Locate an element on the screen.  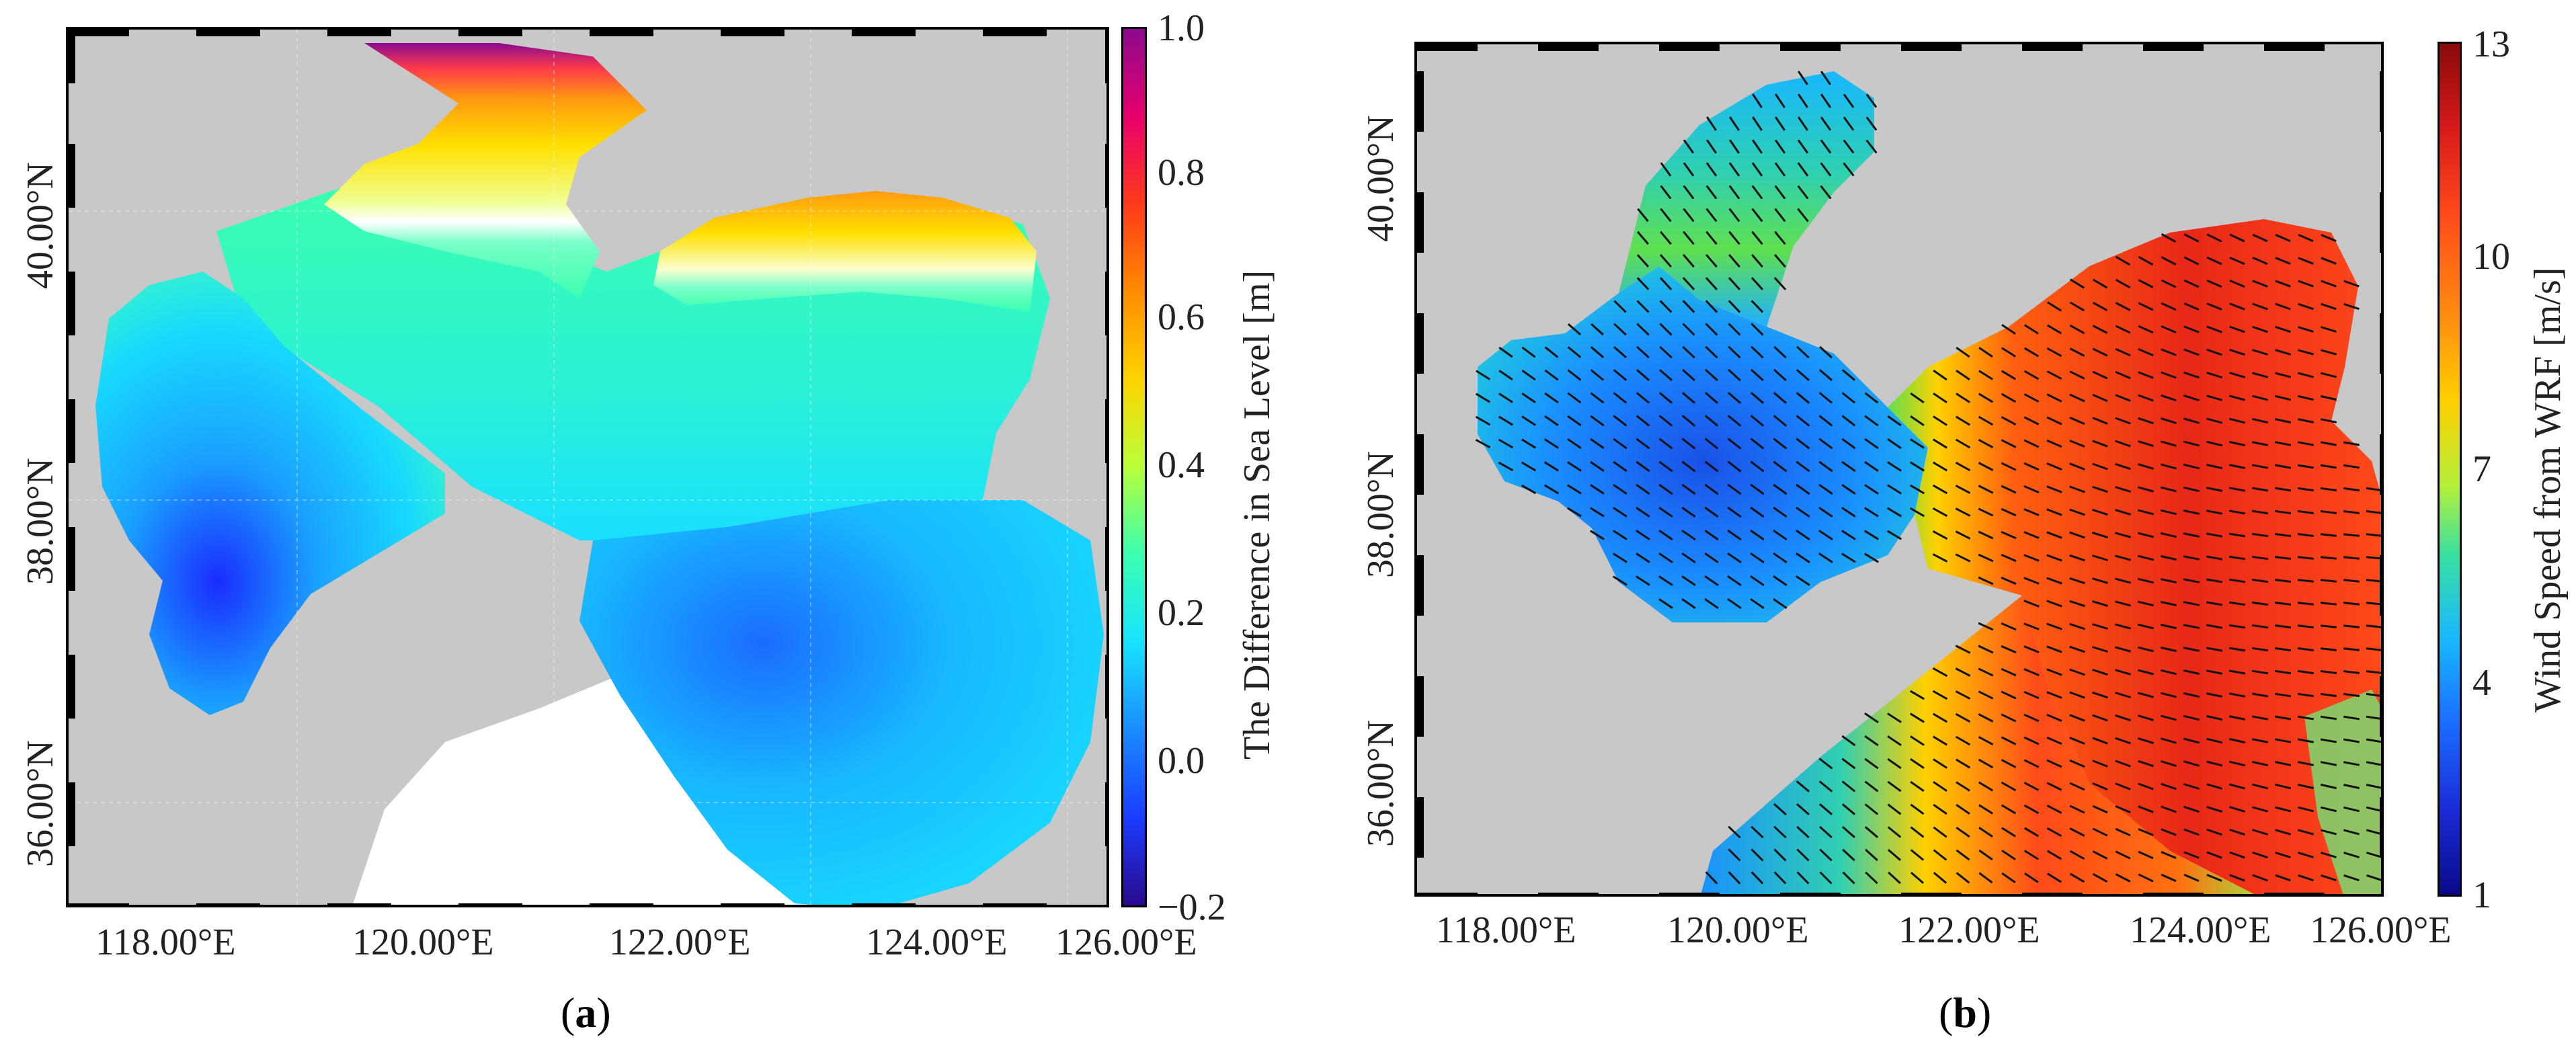
caption-a-close: ) is located at coordinates (603, 1012).